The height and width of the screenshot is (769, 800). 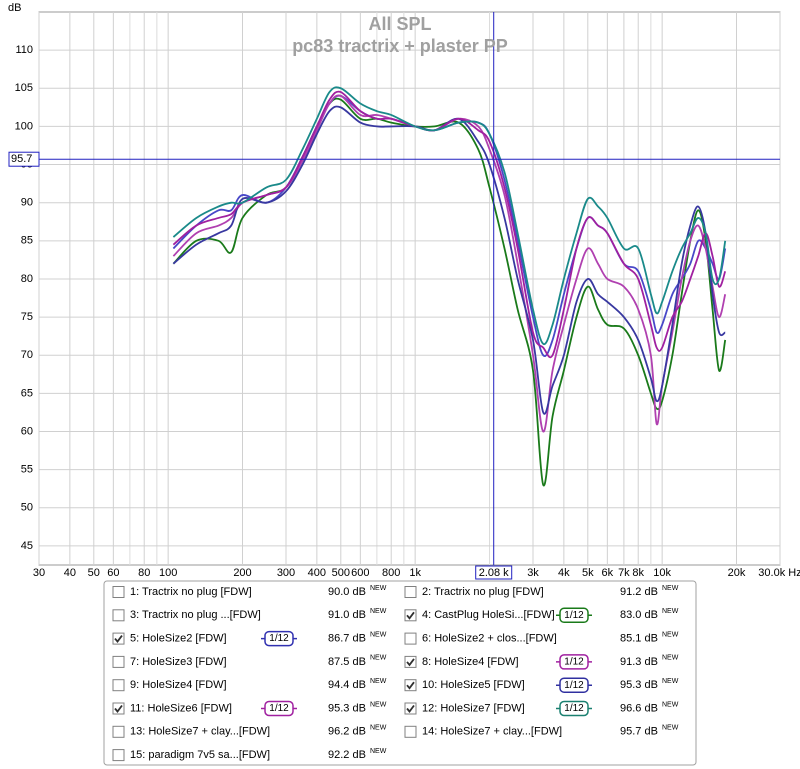 What do you see at coordinates (168, 573) in the screenshot?
I see `x-tick-label: 100` at bounding box center [168, 573].